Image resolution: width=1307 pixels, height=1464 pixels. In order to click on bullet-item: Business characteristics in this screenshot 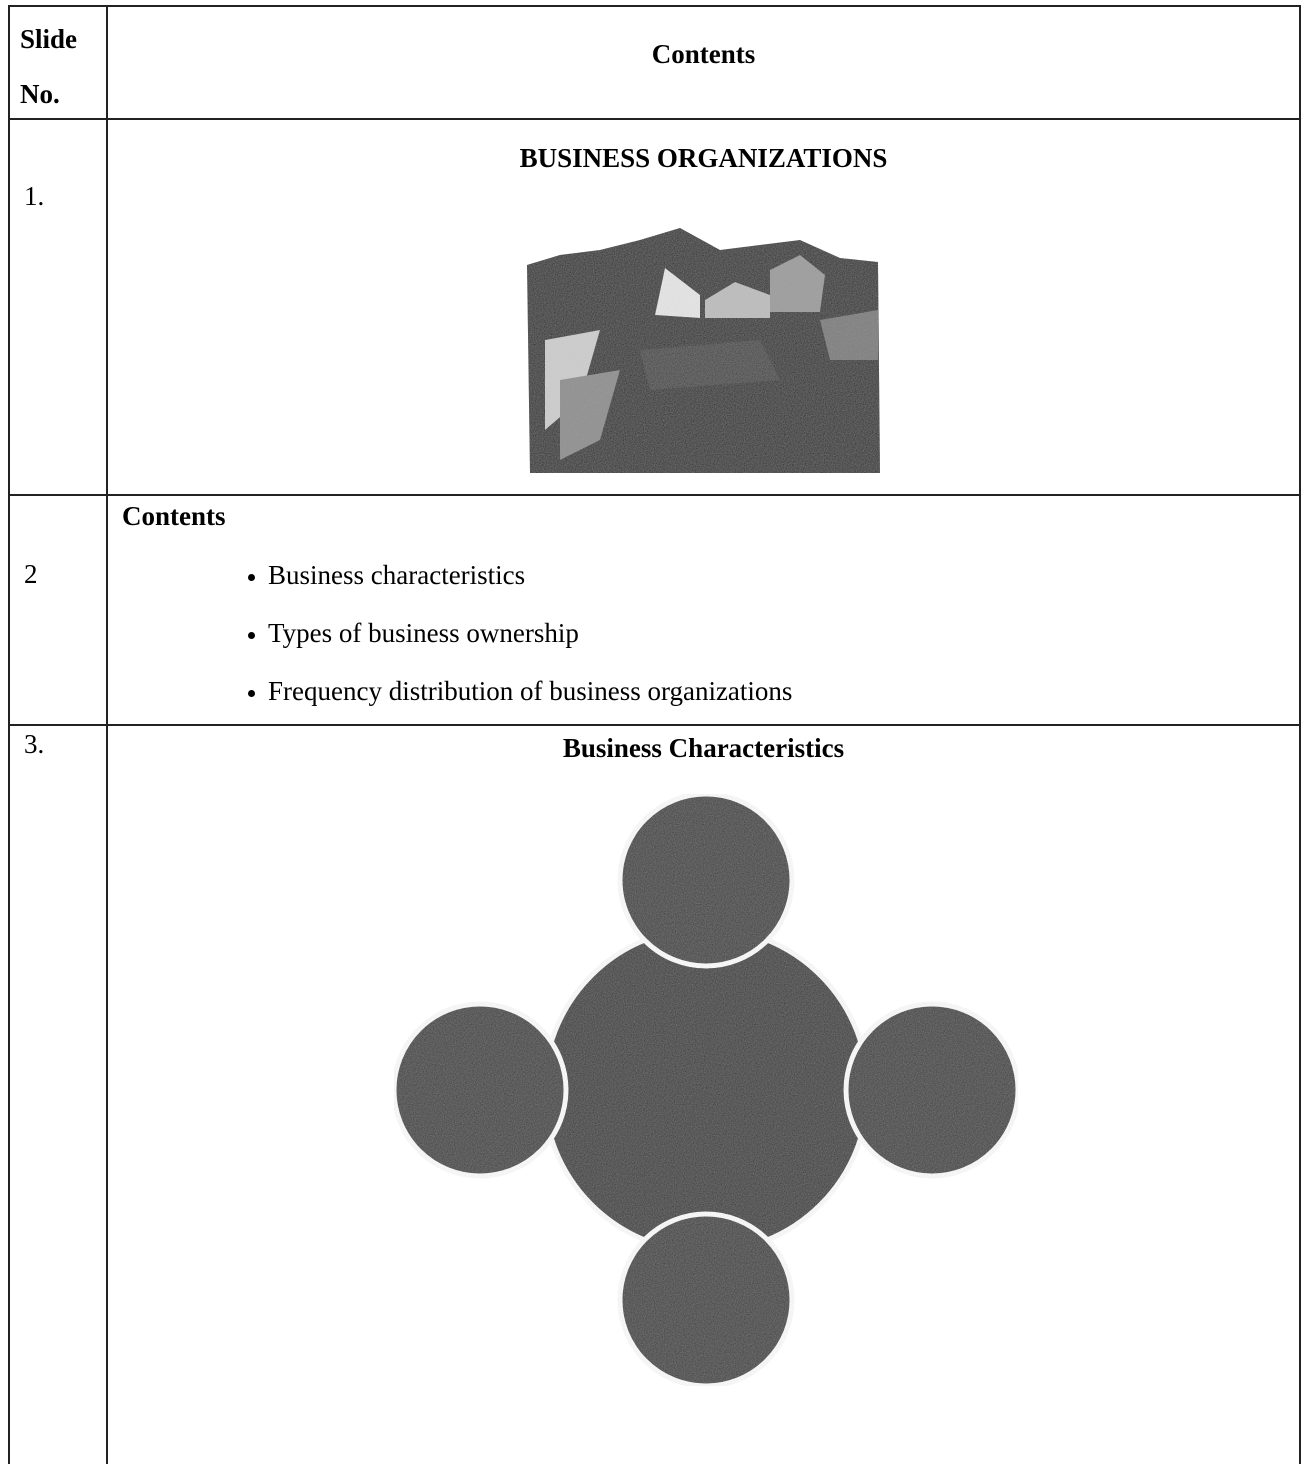, I will do `click(530, 584)`.